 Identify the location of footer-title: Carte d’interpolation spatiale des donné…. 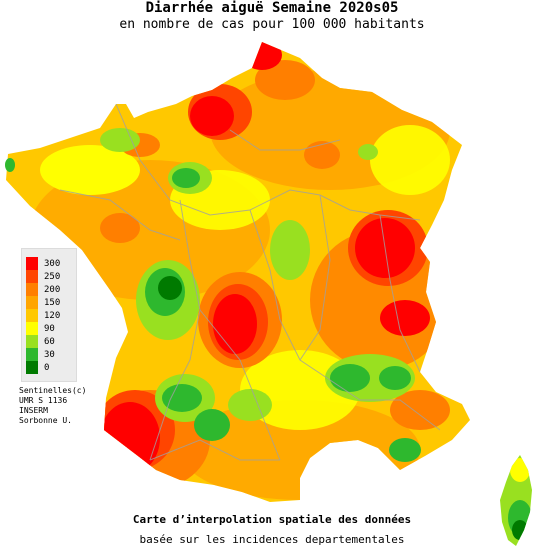
(272, 519).